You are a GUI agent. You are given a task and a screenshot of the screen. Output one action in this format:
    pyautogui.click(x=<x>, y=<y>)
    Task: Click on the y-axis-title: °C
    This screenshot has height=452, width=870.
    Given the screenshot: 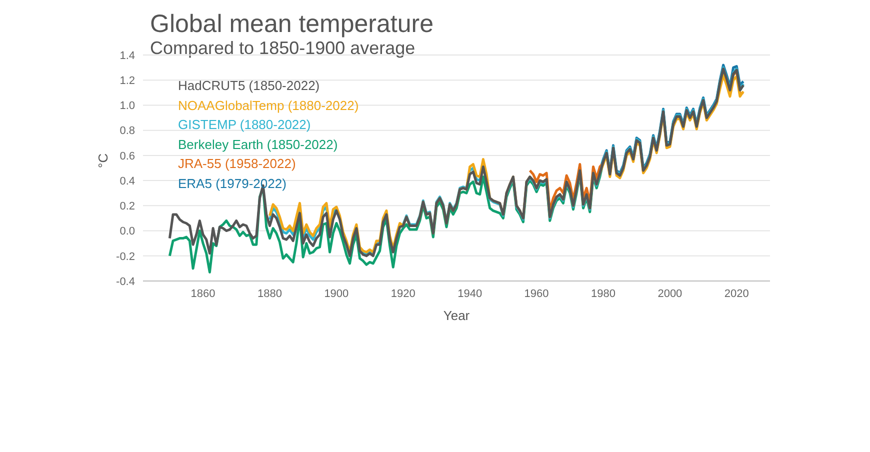 What is the action you would take?
    pyautogui.click(x=103, y=160)
    